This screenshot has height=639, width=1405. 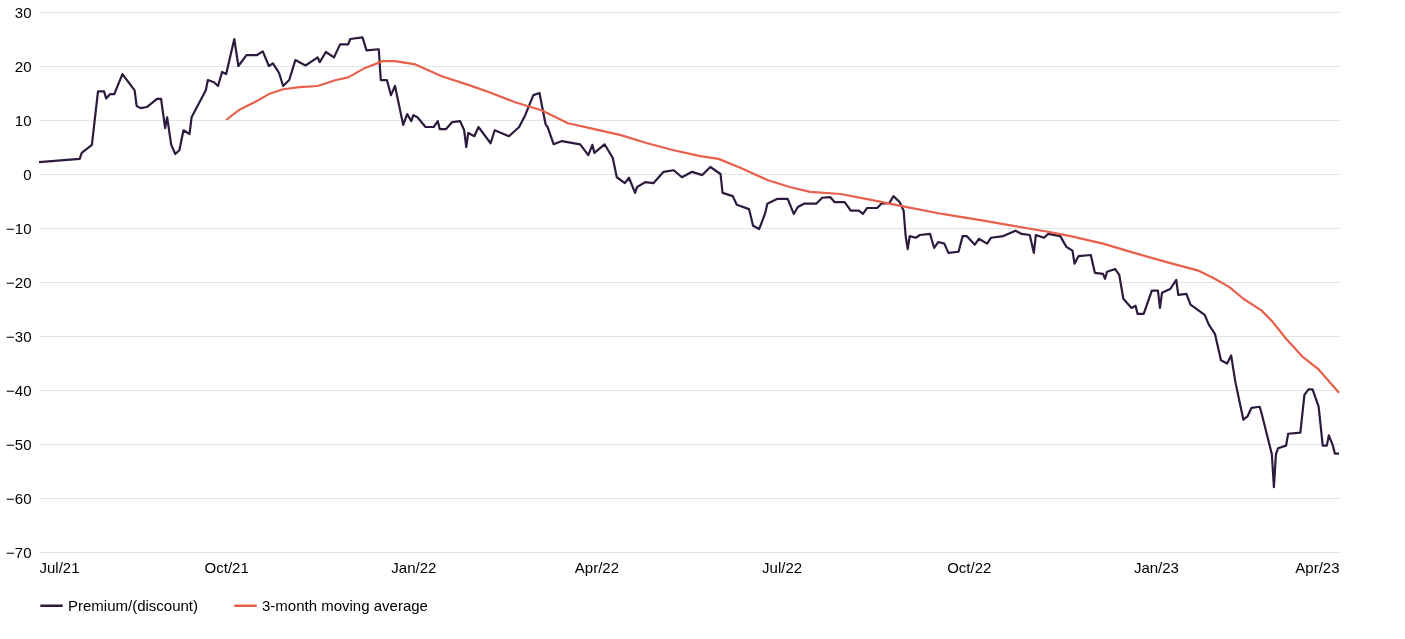 I want to click on y-tick-label: 20, so click(x=23, y=66).